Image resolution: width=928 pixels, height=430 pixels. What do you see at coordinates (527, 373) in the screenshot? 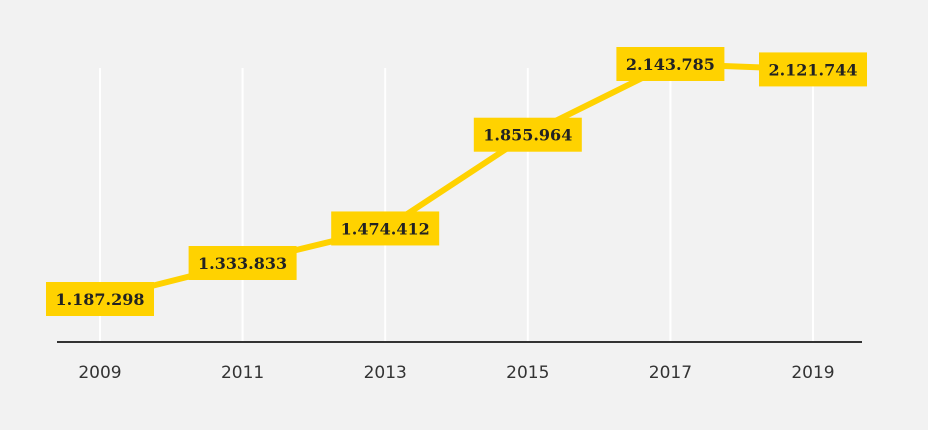
I see `x-tick-label: 2015` at bounding box center [527, 373].